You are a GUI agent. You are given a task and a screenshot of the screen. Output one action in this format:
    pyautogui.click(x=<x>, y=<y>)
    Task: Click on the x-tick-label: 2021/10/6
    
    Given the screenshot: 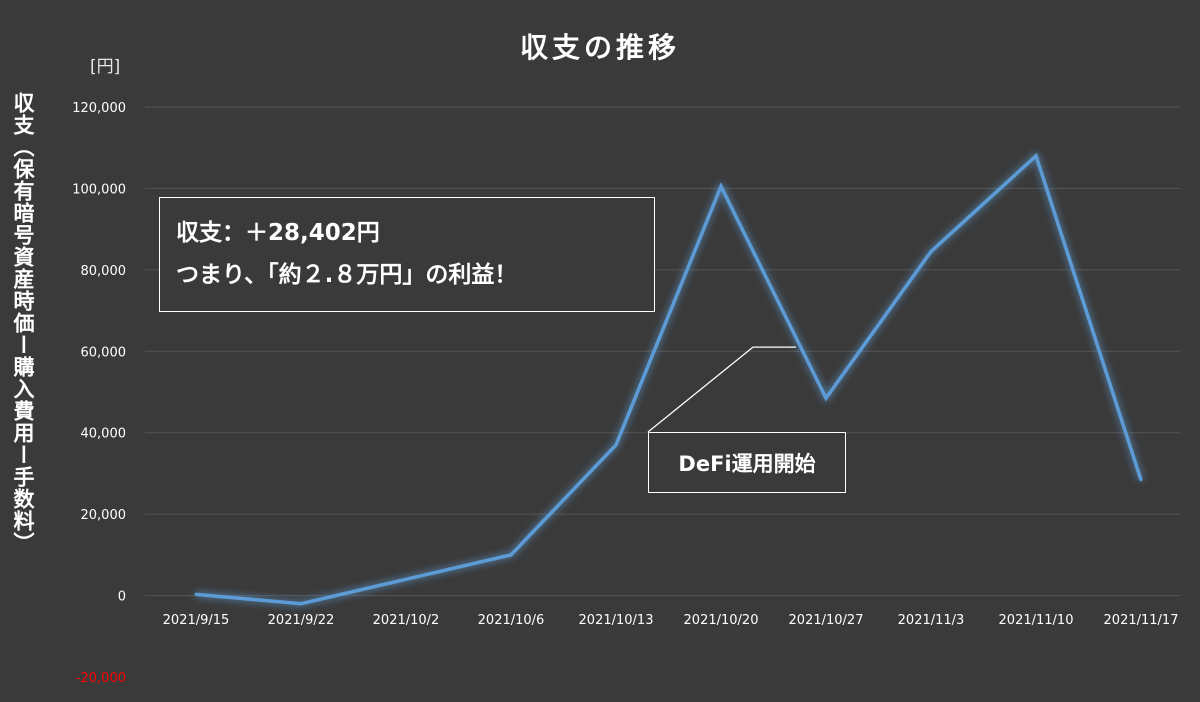 What is the action you would take?
    pyautogui.click(x=511, y=620)
    